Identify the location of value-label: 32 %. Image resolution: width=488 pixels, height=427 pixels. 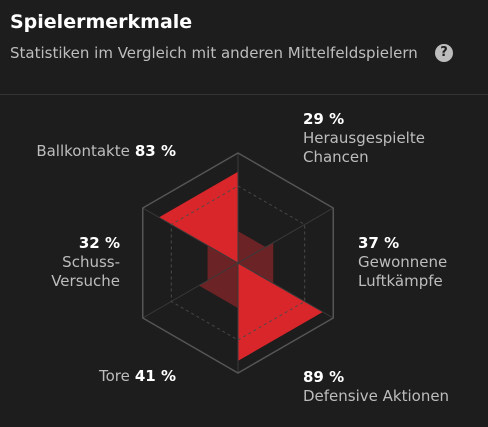
(99, 243).